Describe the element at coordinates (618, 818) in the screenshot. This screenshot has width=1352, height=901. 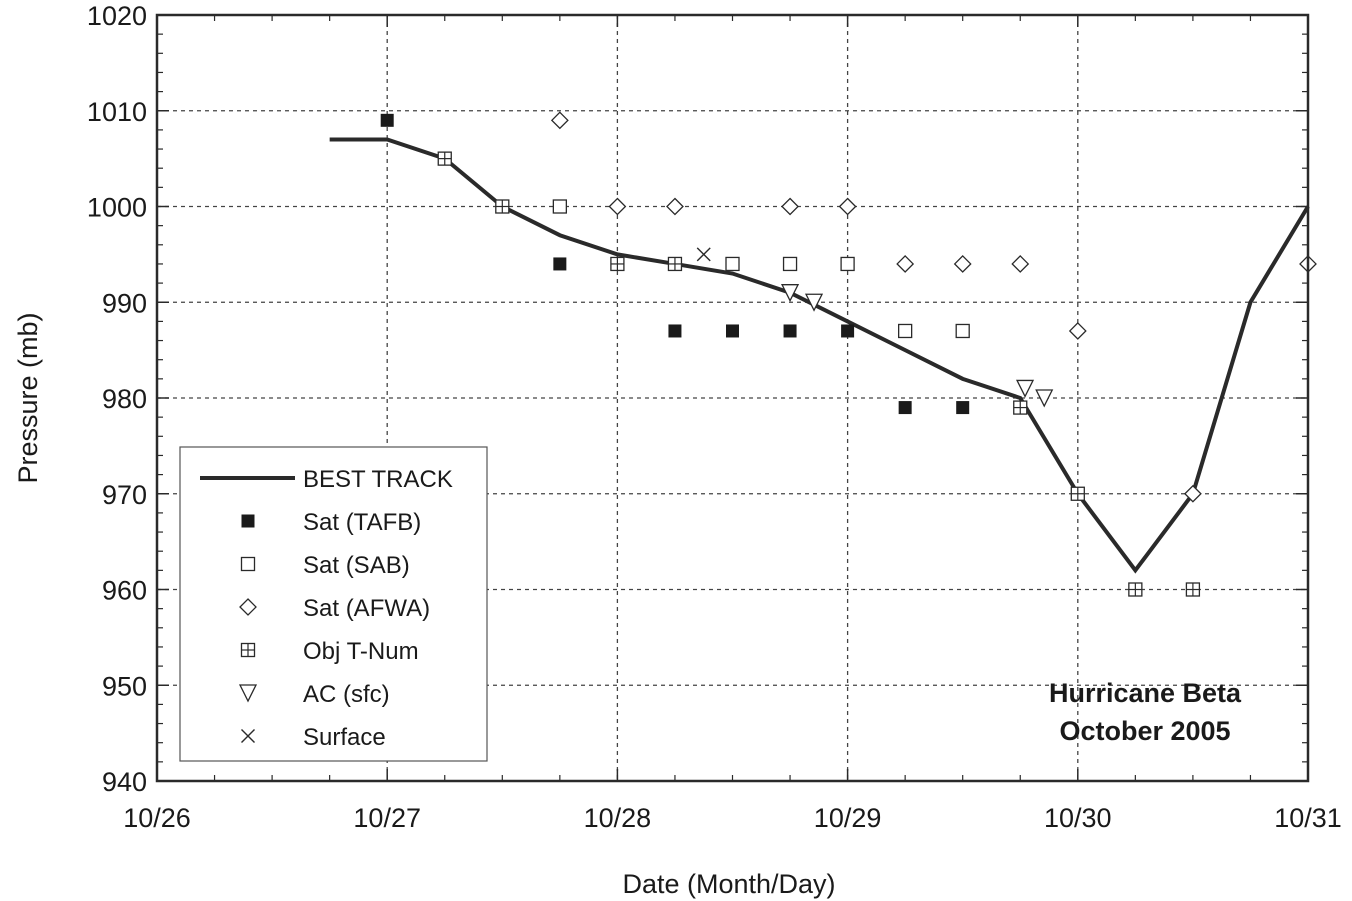
I see `x-tick-label: 10/28` at that location.